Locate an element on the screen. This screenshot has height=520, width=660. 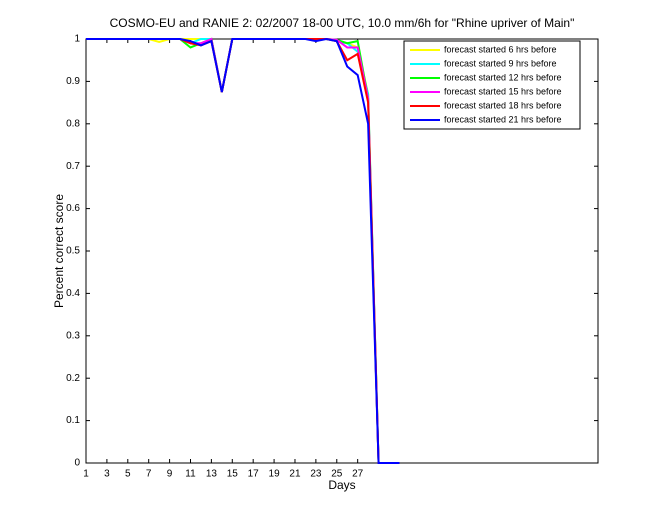
x-tick-label: 9 is located at coordinates (170, 474).